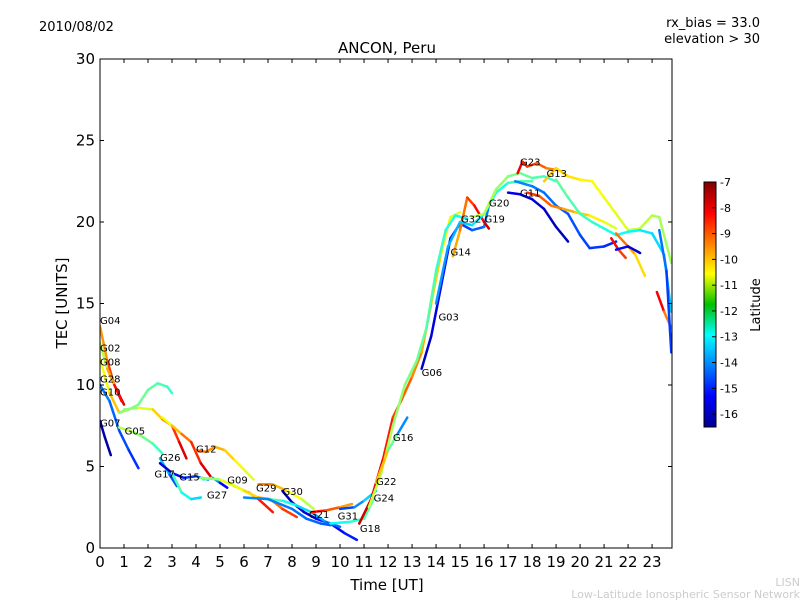 This screenshot has width=800, height=600. I want to click on x-tick-label: 17, so click(508, 562).